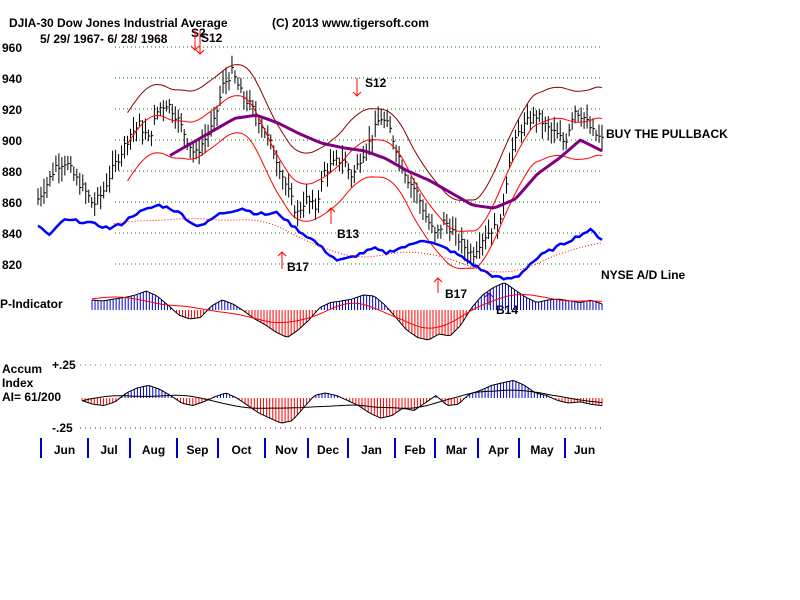  Describe the element at coordinates (12, 48) in the screenshot. I see `y-tick-label: 960` at that location.